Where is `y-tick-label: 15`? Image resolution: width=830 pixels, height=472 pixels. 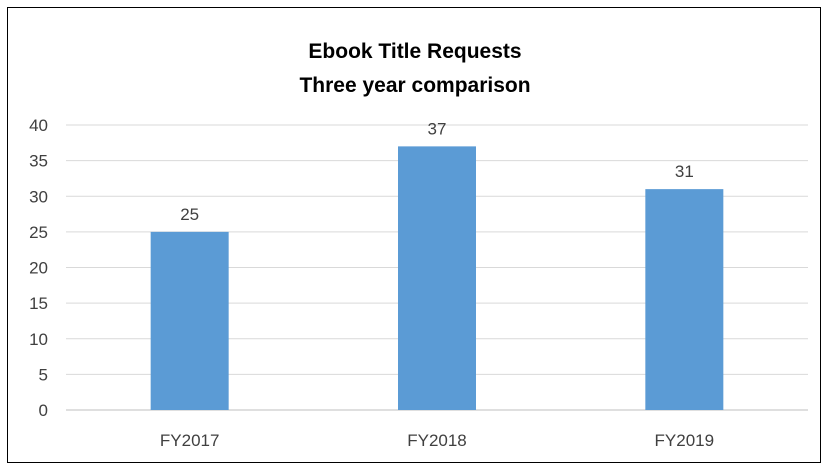
y-tick-label: 15 is located at coordinates (38, 303).